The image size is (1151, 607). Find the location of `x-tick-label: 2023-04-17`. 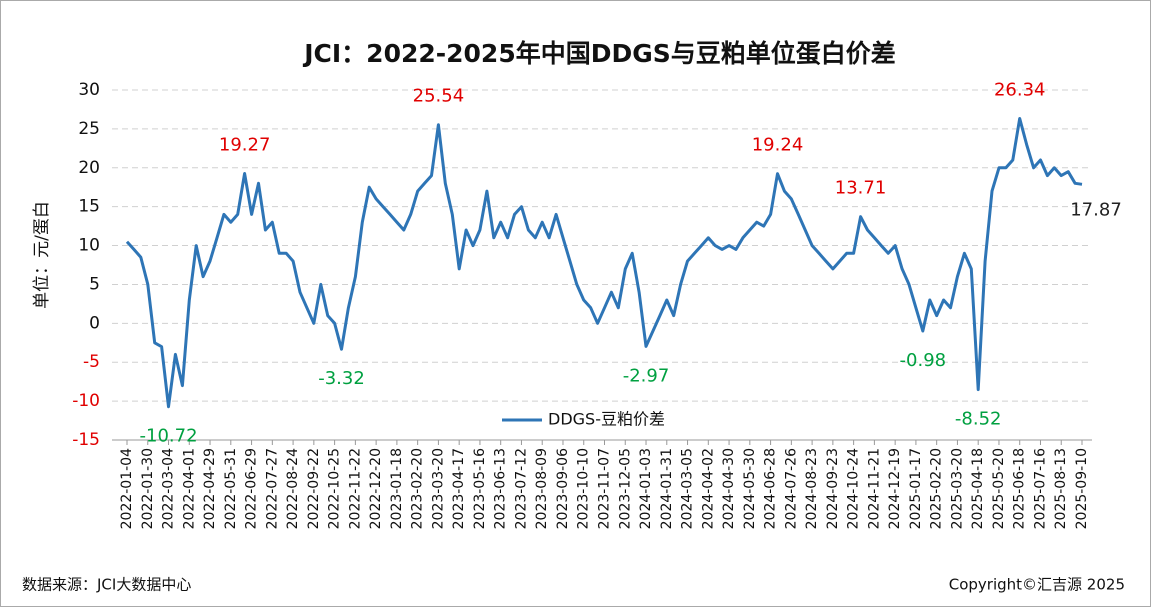

x-tick-label: 2023-04-17 is located at coordinates (459, 488).